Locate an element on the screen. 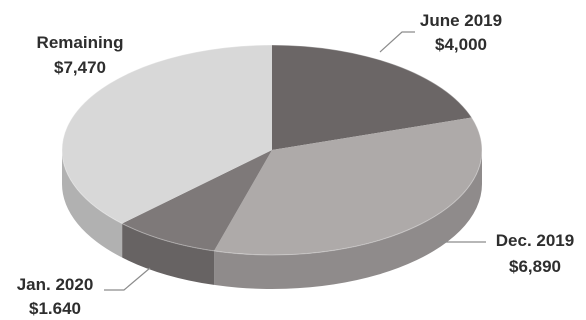  label-dec-2019-name: Dec. 2019 is located at coordinates (535, 240).